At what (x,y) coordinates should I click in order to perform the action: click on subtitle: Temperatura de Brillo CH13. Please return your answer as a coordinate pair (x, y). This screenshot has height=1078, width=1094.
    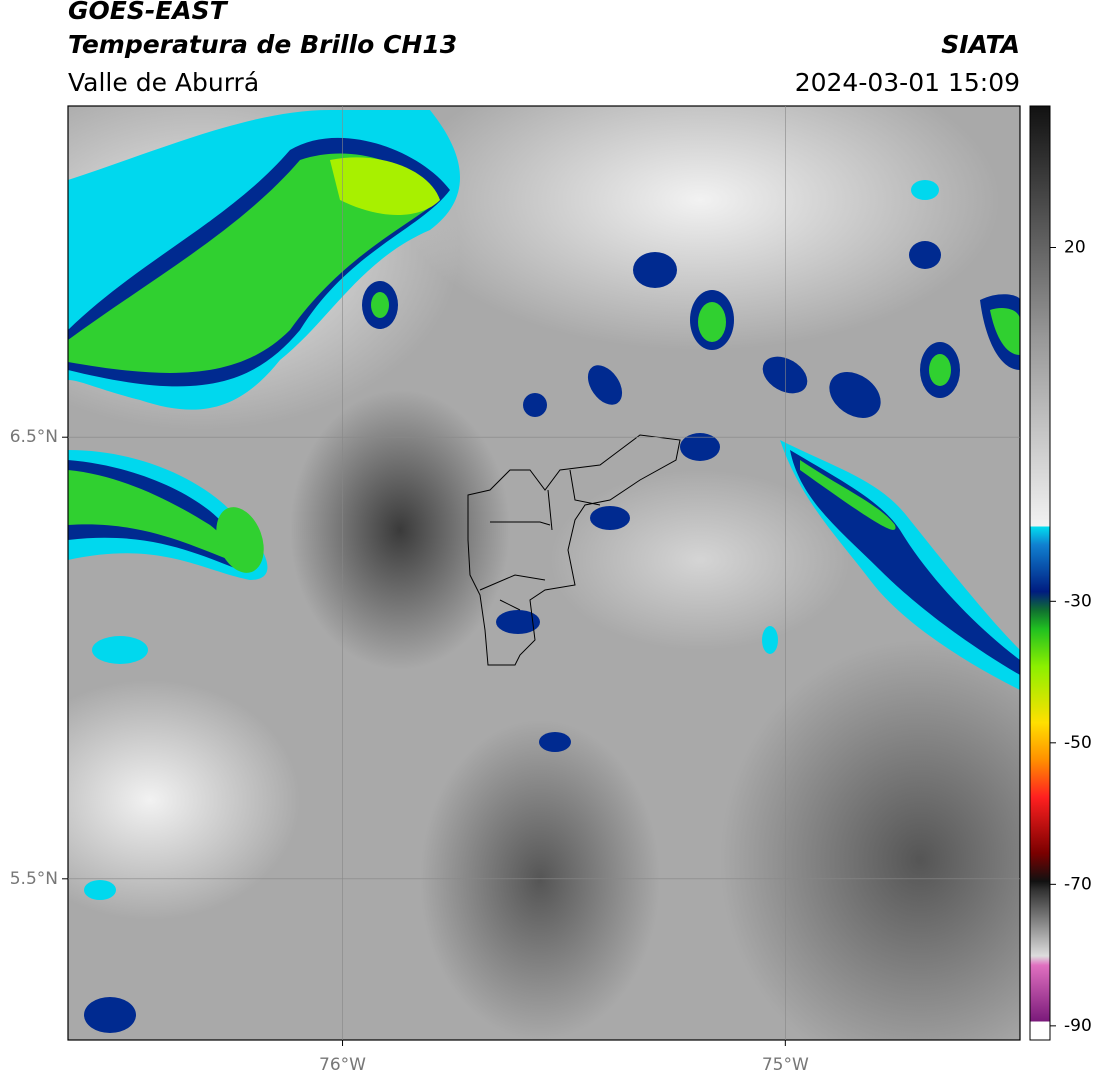
    Looking at the image, I should click on (263, 44).